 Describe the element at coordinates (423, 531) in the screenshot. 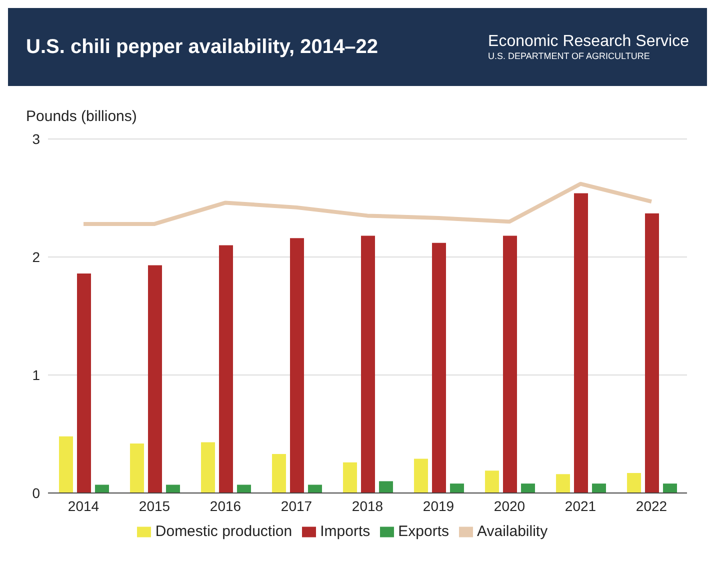

I see `legend-label: Exports` at that location.